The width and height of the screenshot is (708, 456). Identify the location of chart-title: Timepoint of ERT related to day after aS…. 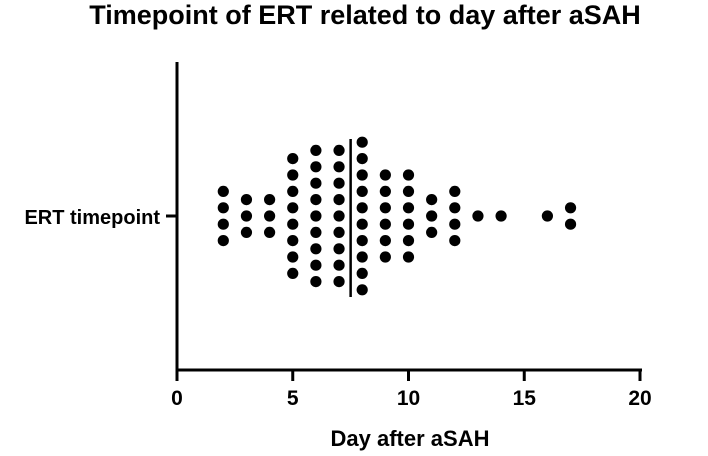
(365, 15).